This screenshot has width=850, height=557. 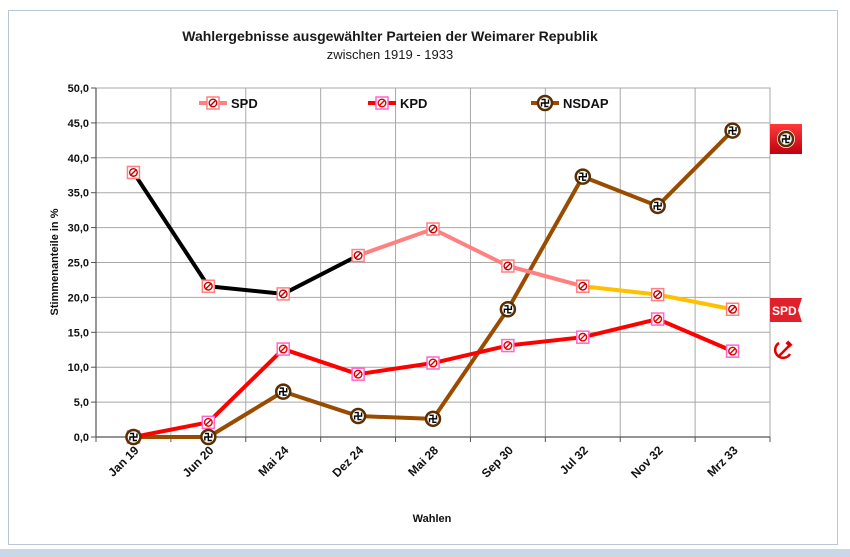 I want to click on y-tick-label: 45,0, so click(x=78, y=124).